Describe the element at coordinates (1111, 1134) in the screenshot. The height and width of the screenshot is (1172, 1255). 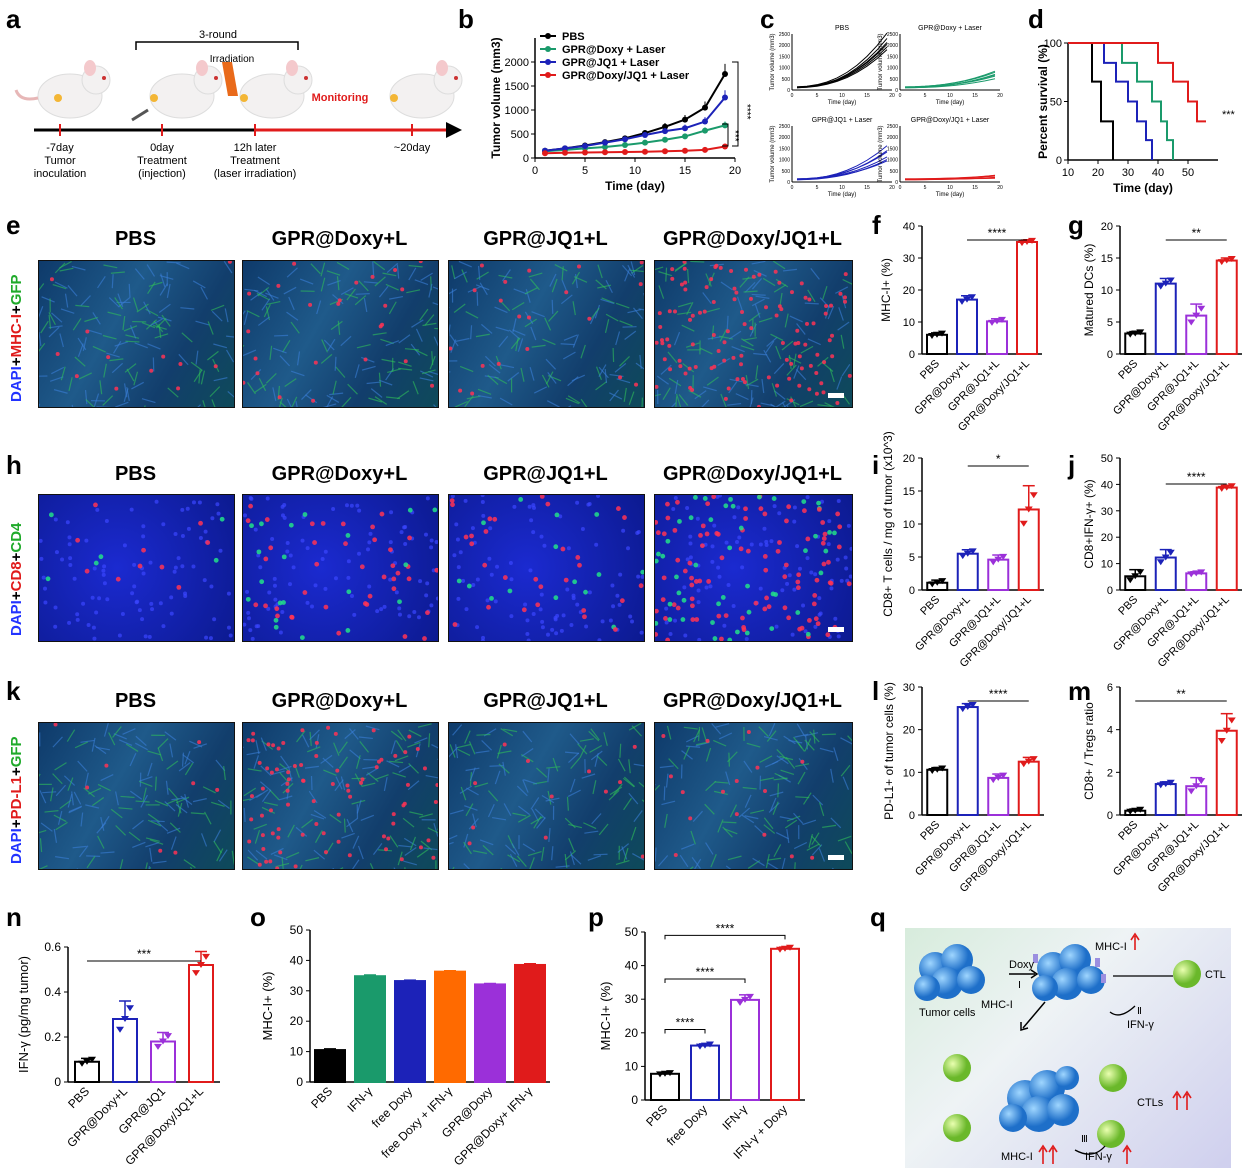
I see `ctl-cell-icon` at that location.